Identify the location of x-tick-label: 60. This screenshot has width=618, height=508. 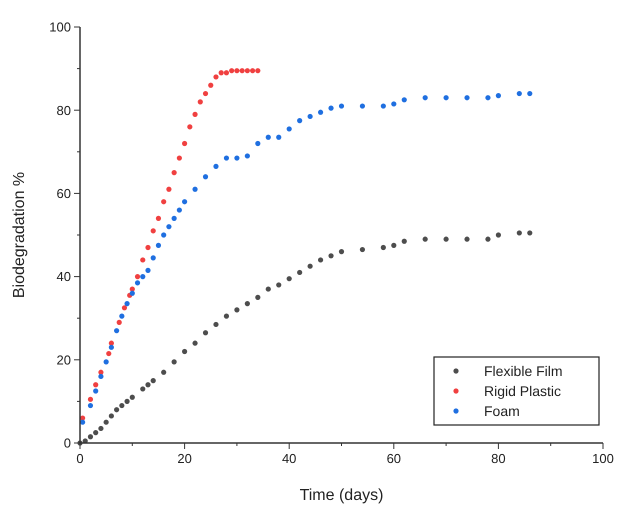
(394, 458).